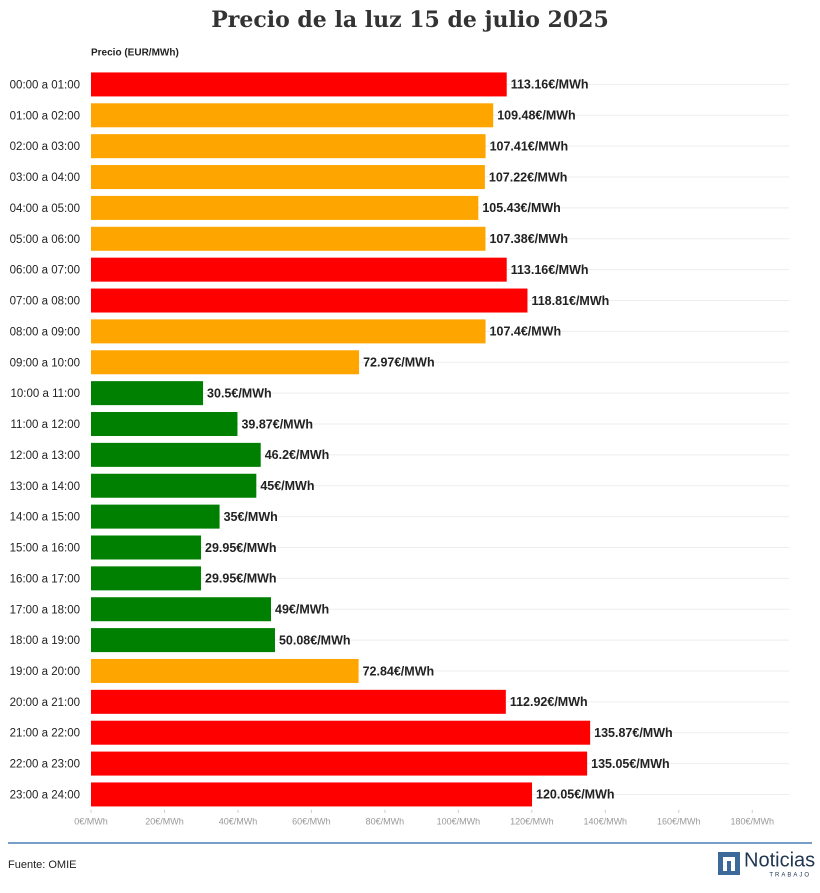 The width and height of the screenshot is (820, 893). What do you see at coordinates (630, 764) in the screenshot?
I see `data-label: 135.05€/MWh` at bounding box center [630, 764].